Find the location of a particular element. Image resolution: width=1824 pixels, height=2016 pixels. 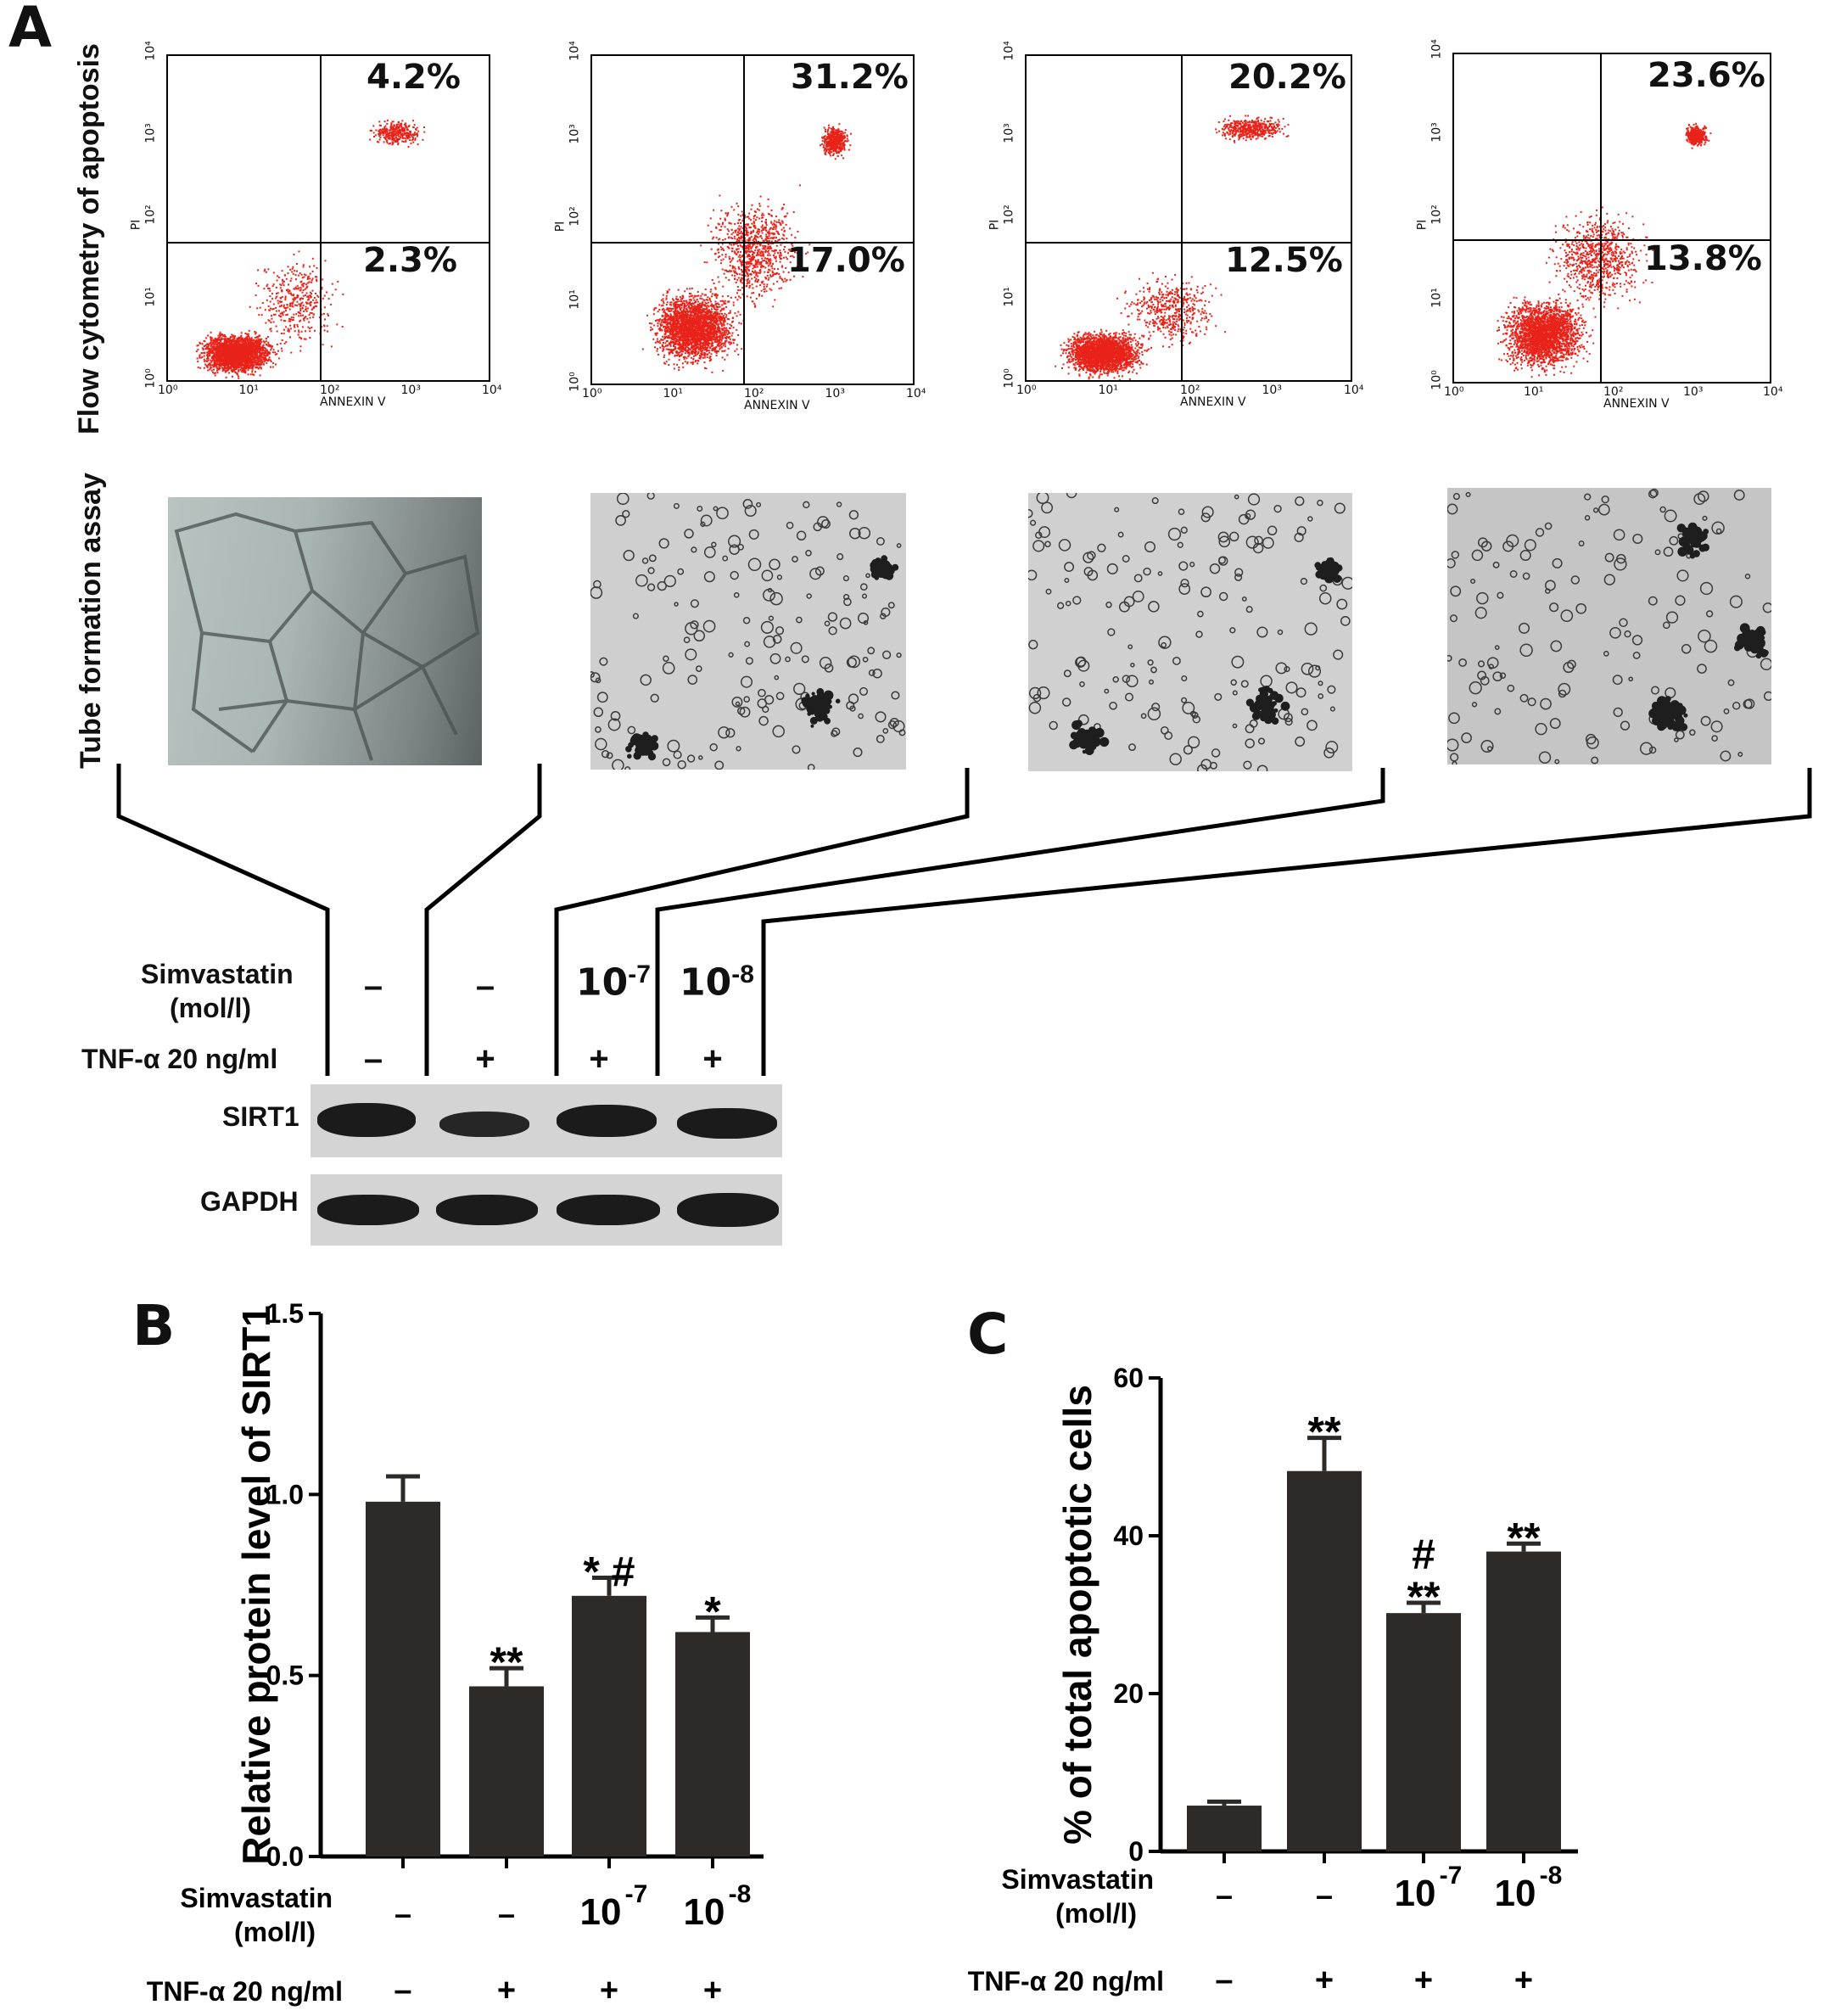

simvastatin-exponent: -7 is located at coordinates (1451, 1876).